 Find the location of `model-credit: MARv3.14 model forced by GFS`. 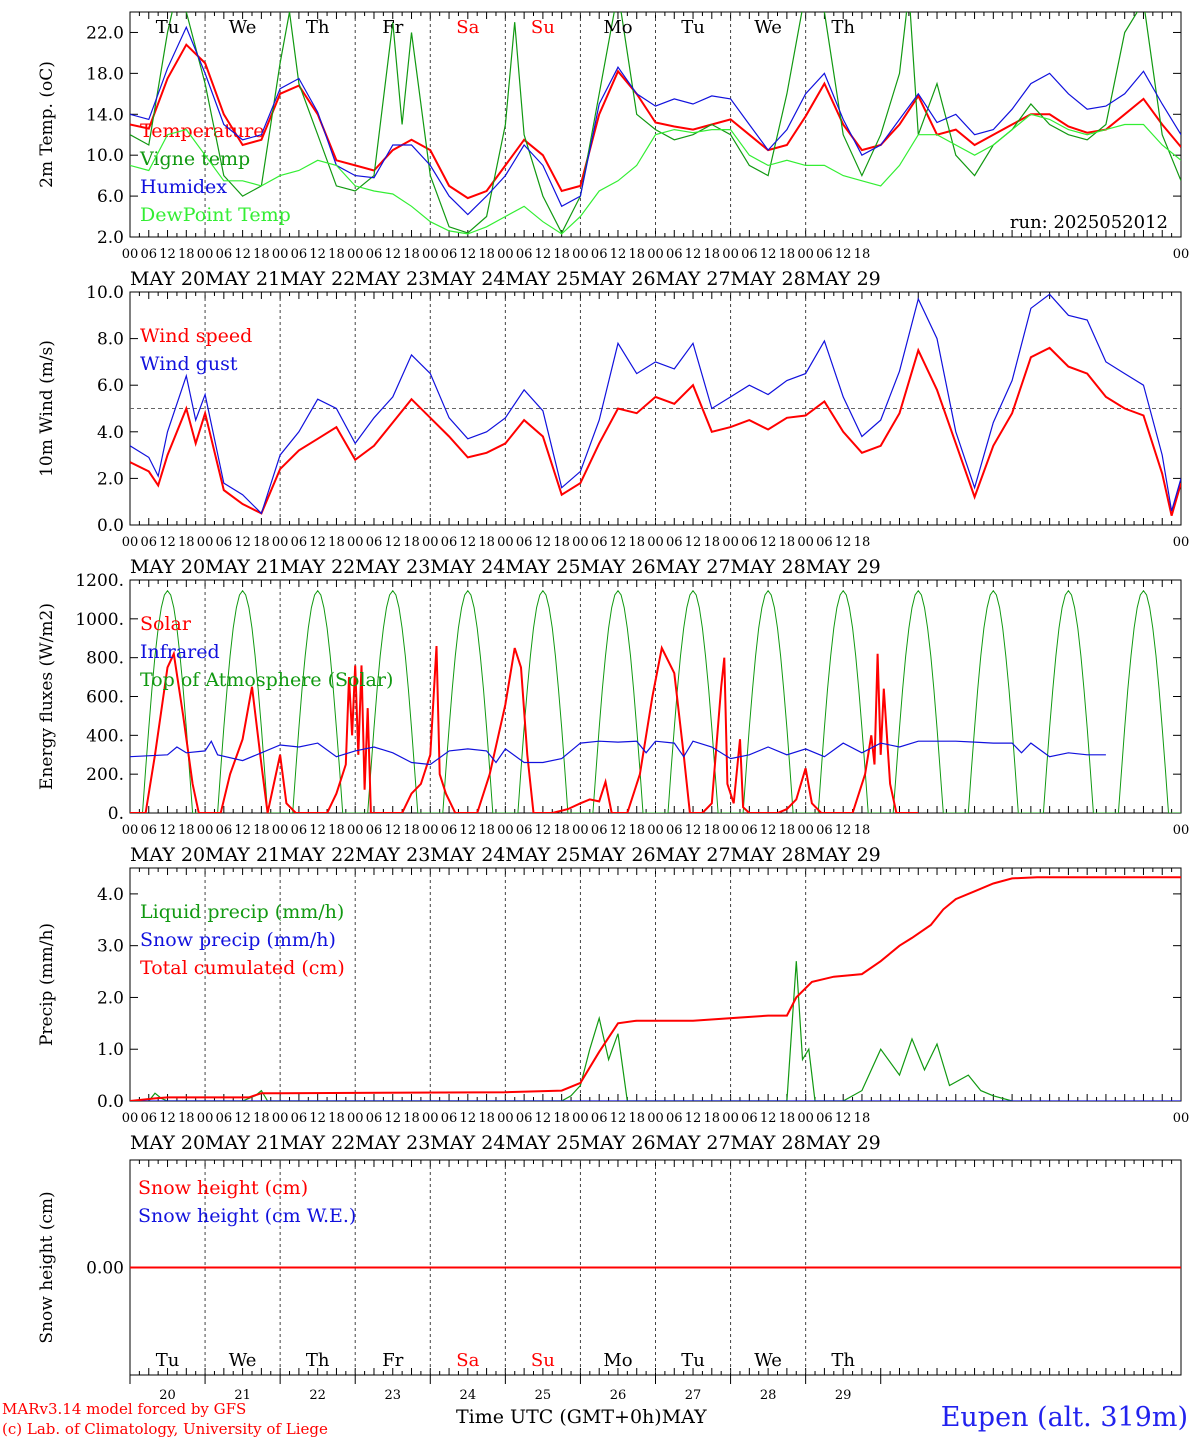

model-credit: MARv3.14 model forced by GFS is located at coordinates (124, 1409).